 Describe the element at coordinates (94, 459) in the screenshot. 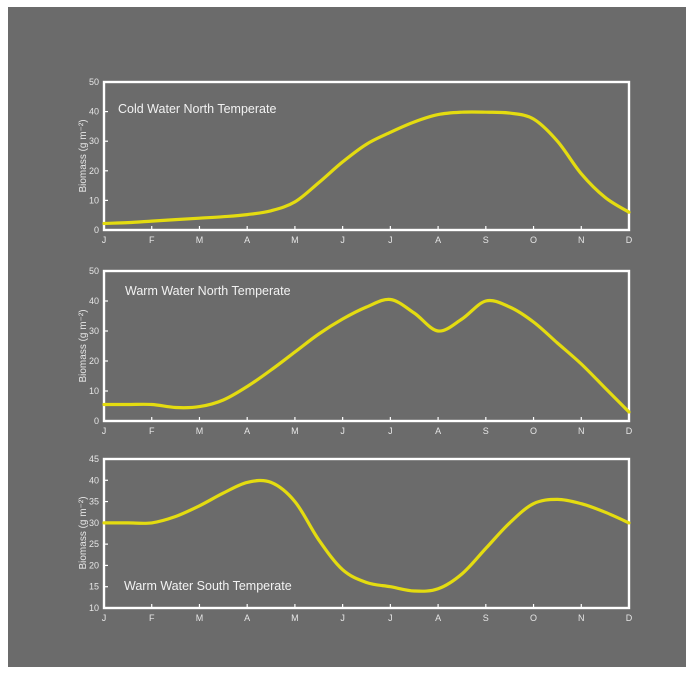

I see `y-tick-label: 45` at that location.